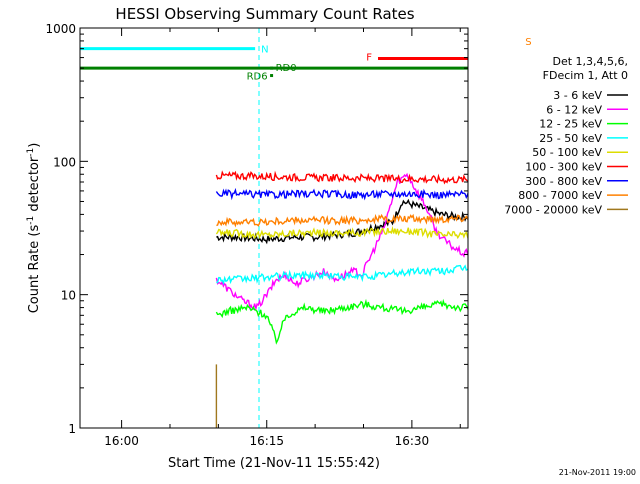  What do you see at coordinates (72, 429) in the screenshot?
I see `y-tick-label-0: 1` at bounding box center [72, 429].